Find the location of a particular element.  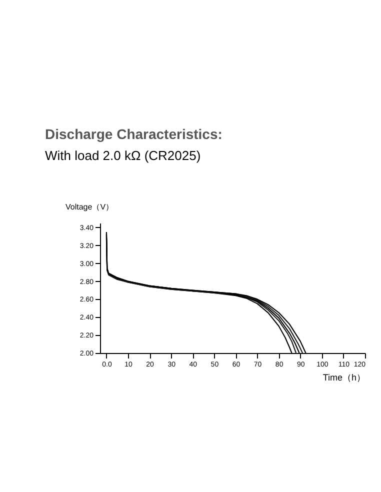

chart-subtitle: With load 2.0 kΩ (CR2025) is located at coordinates (123, 155).